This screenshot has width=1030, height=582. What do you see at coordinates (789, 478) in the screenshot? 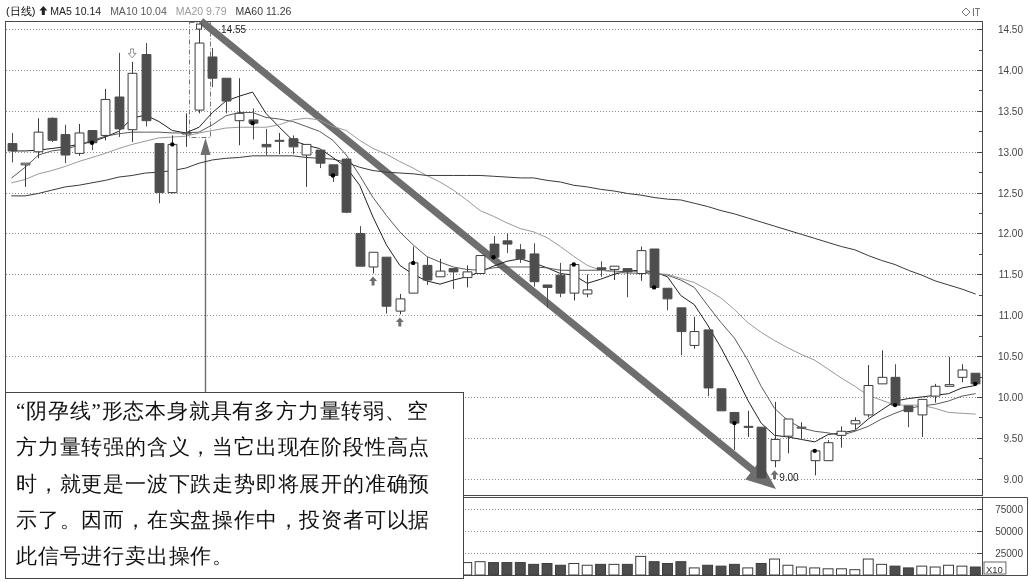
I see `annotation: 9.00` at bounding box center [789, 478].